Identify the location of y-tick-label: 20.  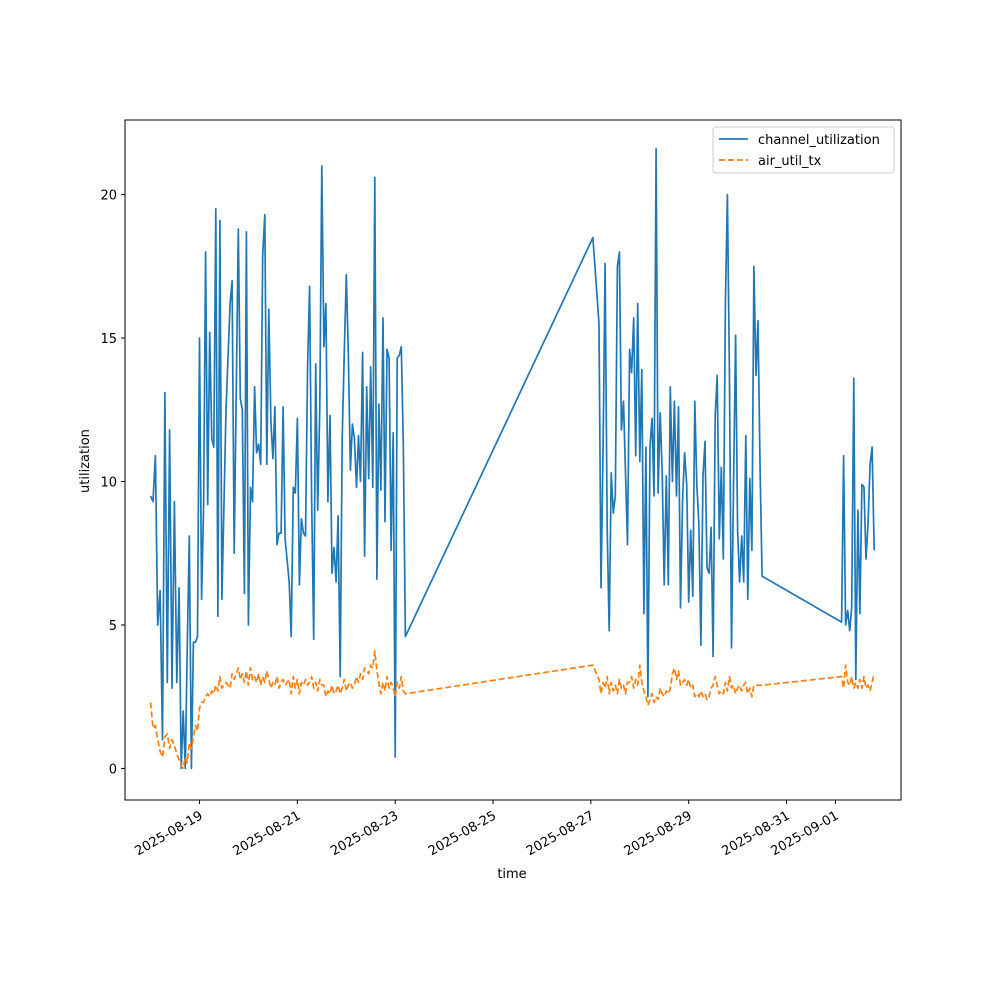
(108, 196).